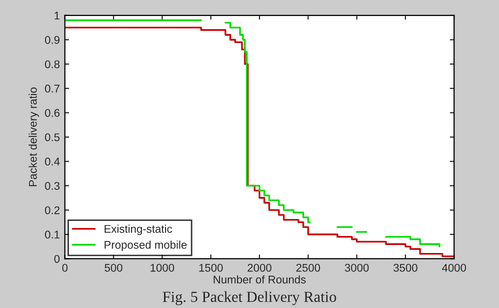  What do you see at coordinates (52, 210) in the screenshot?
I see `y-tick-label: 0.2` at bounding box center [52, 210].